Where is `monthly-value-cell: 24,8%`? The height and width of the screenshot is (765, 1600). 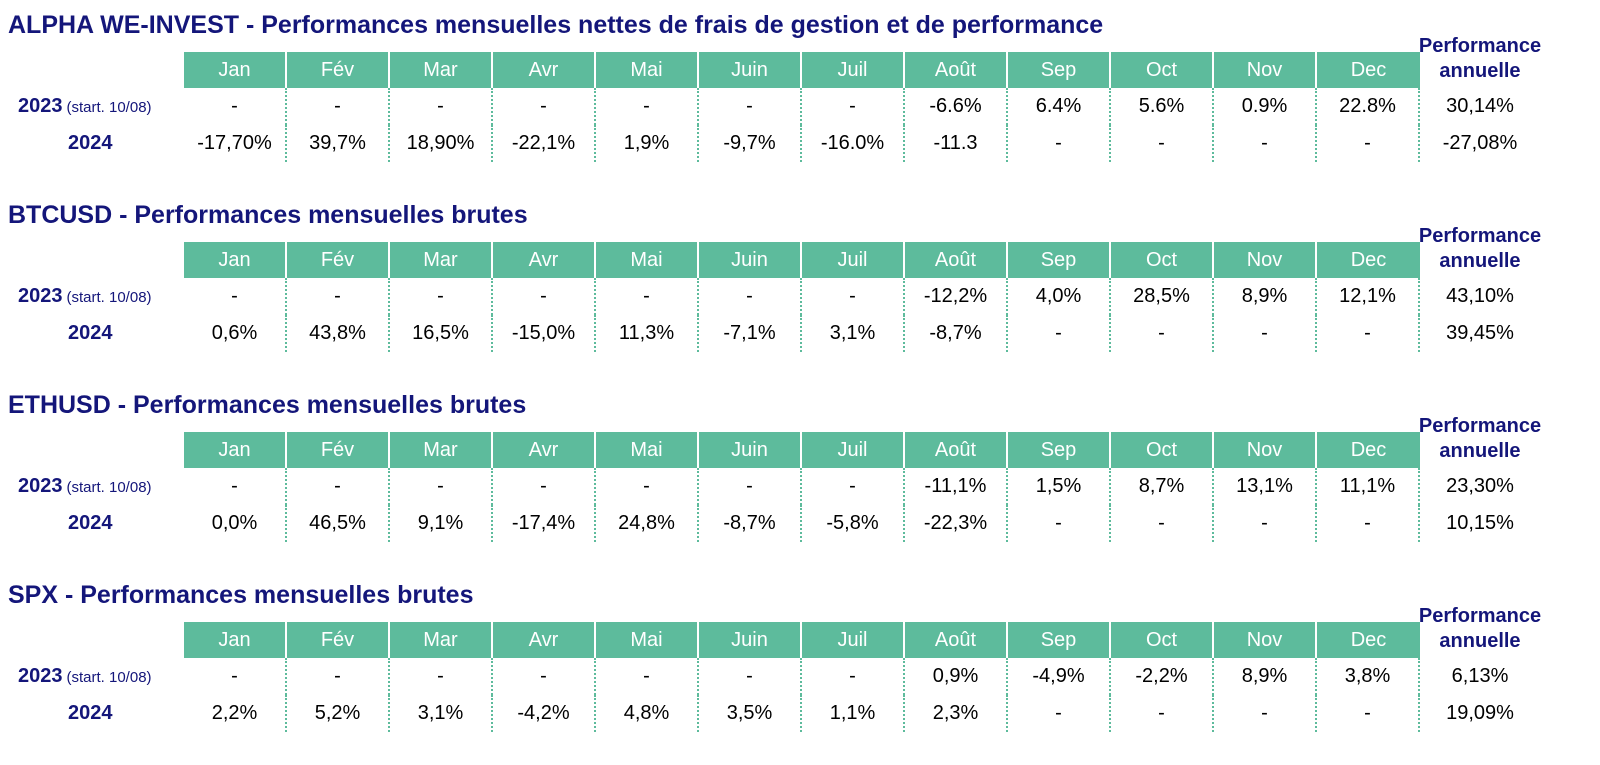
monthly-value-cell: 24,8% is located at coordinates (647, 523).